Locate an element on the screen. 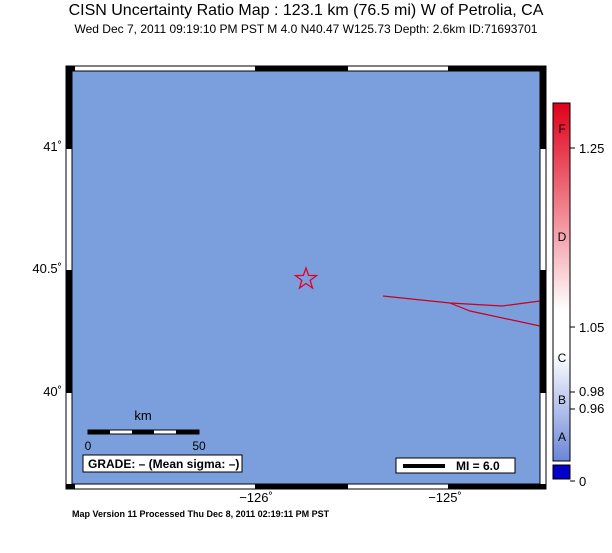  scale-unit: km is located at coordinates (142, 415).